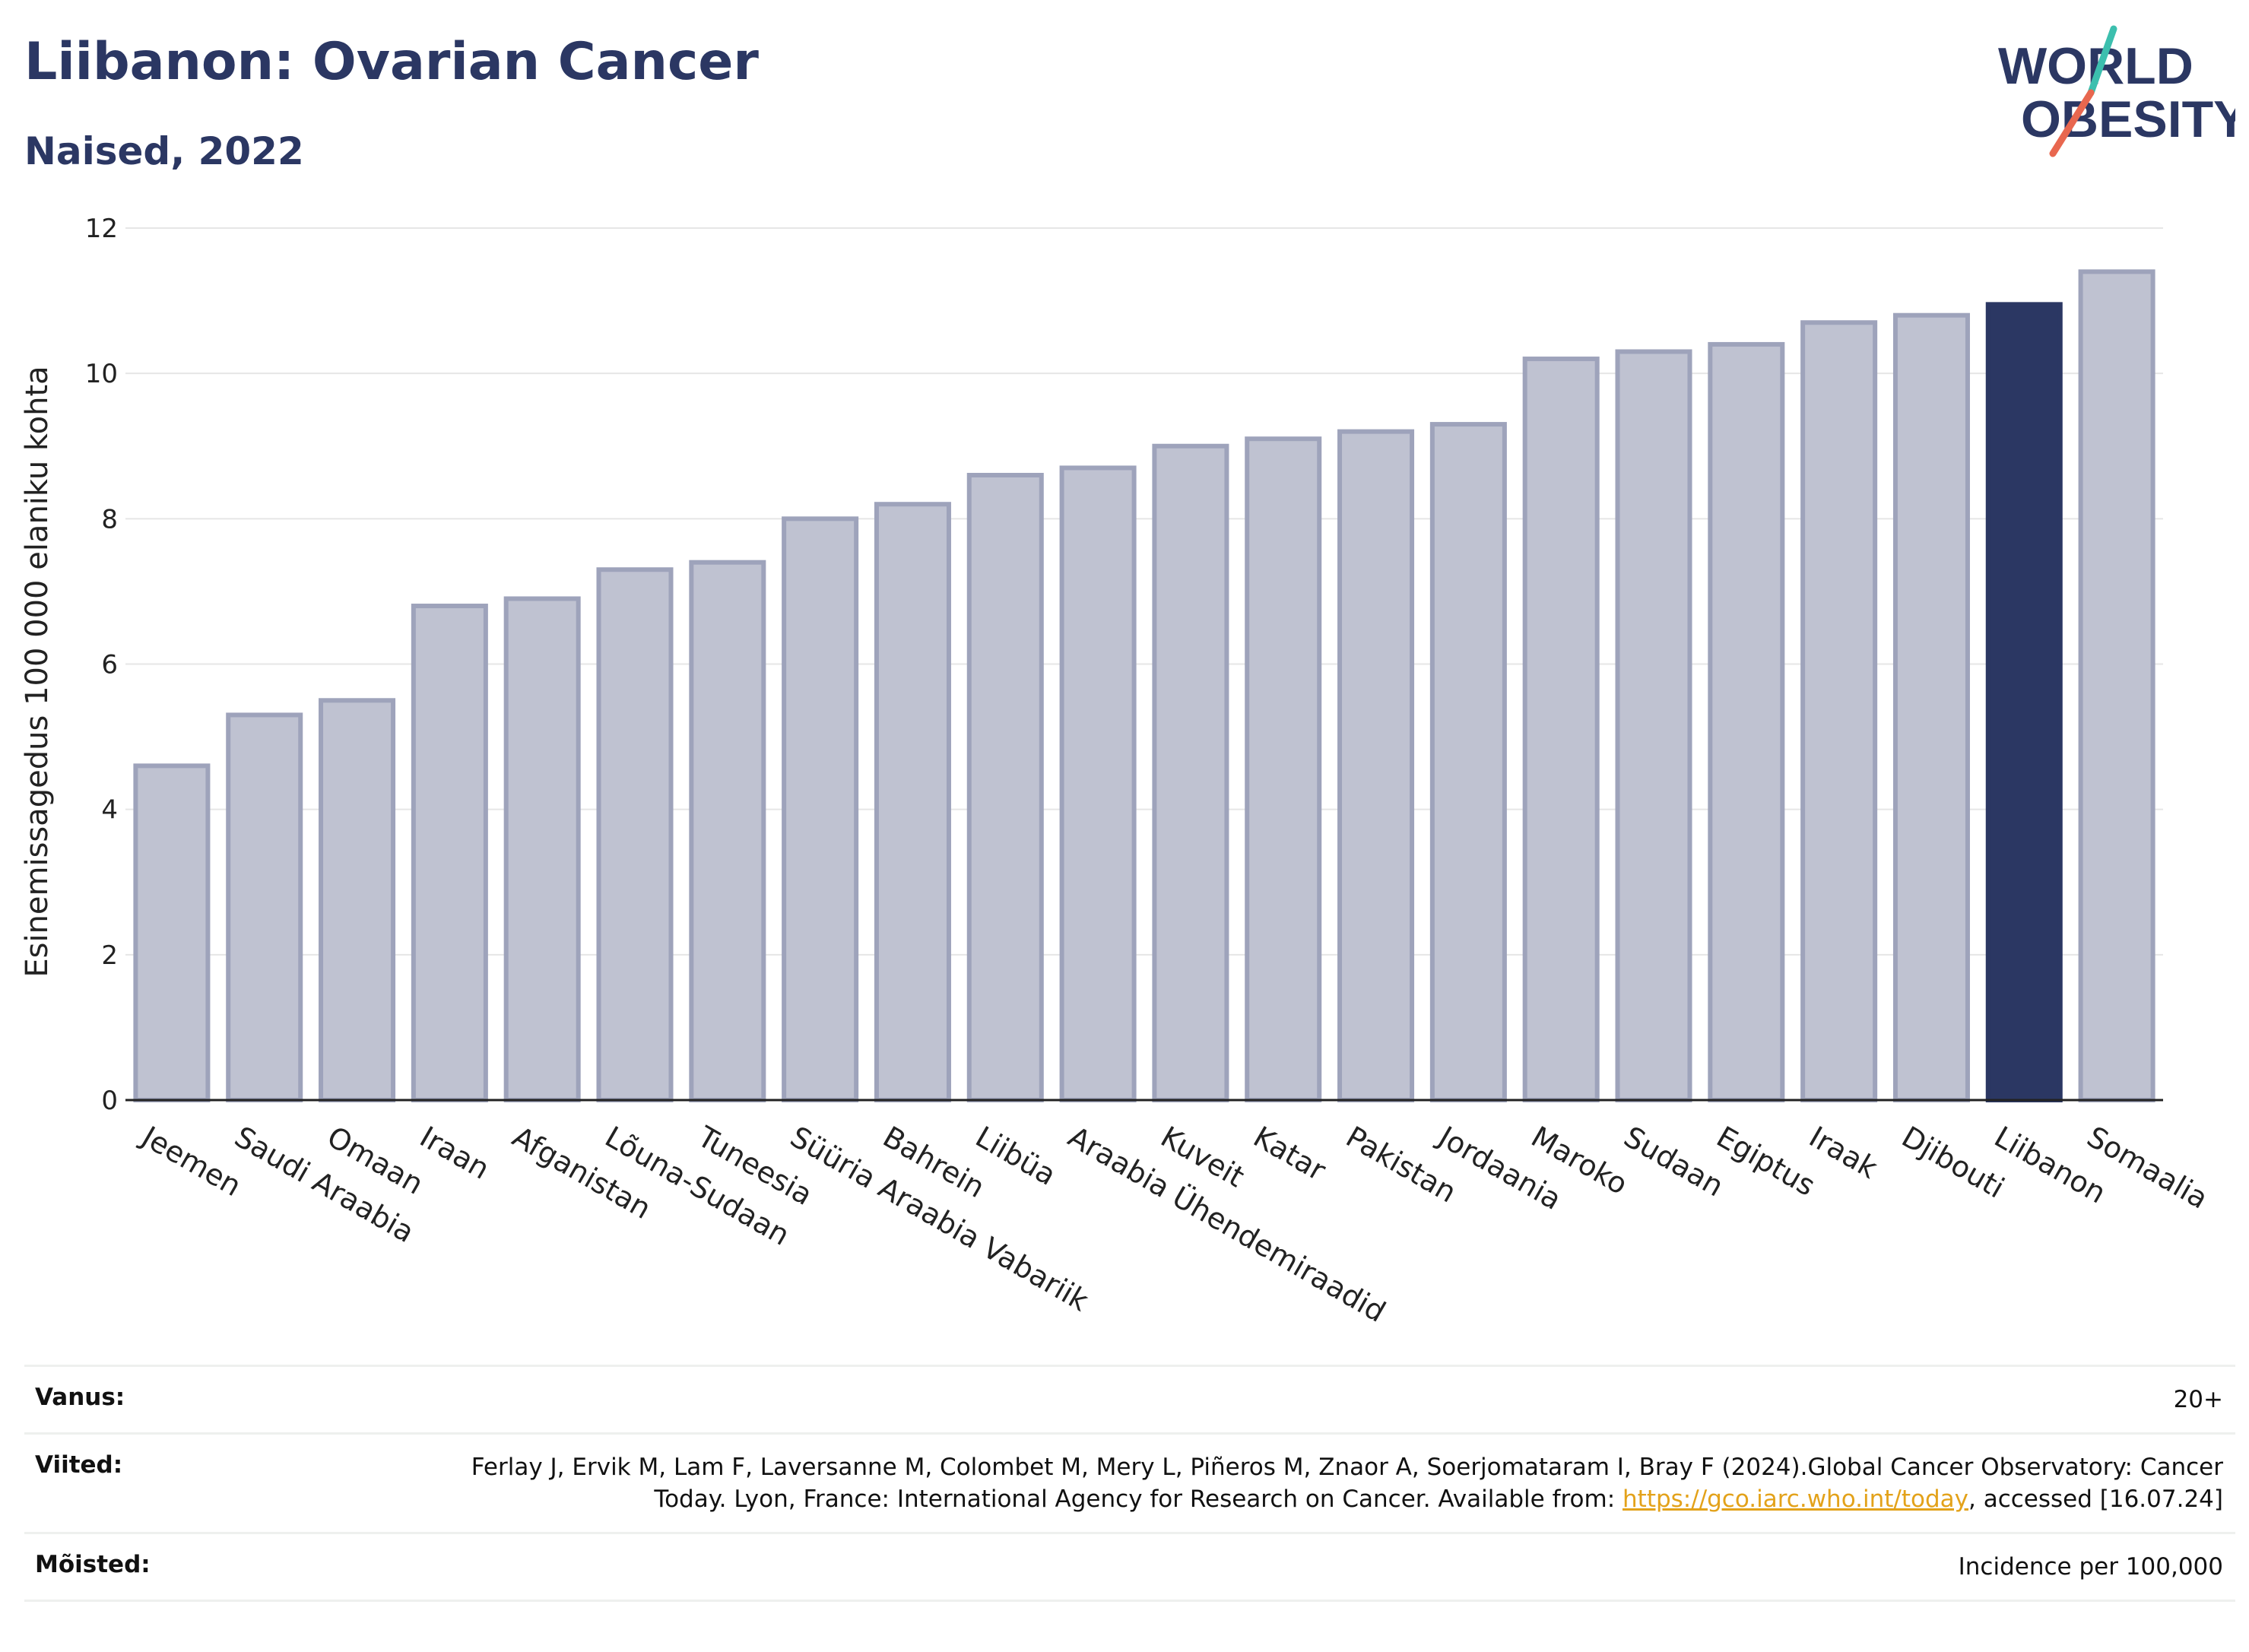  I want to click on reference-link: https://gco.iarc.who.int/today, so click(1795, 1499).